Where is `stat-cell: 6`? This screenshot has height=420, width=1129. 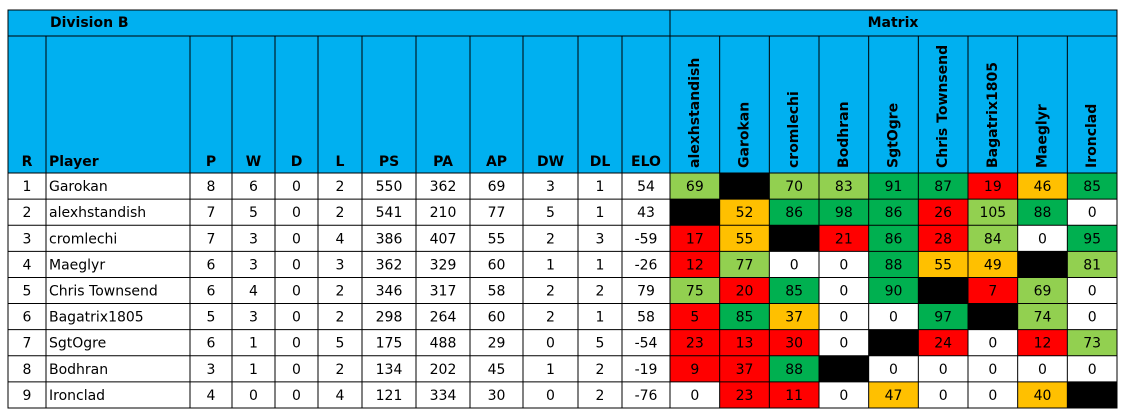
stat-cell: 6 is located at coordinates (27, 318).